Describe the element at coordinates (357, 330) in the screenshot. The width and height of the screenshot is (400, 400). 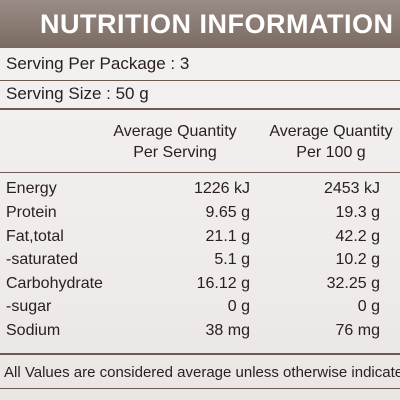
I see `per-100g-value: 76 mg` at that location.